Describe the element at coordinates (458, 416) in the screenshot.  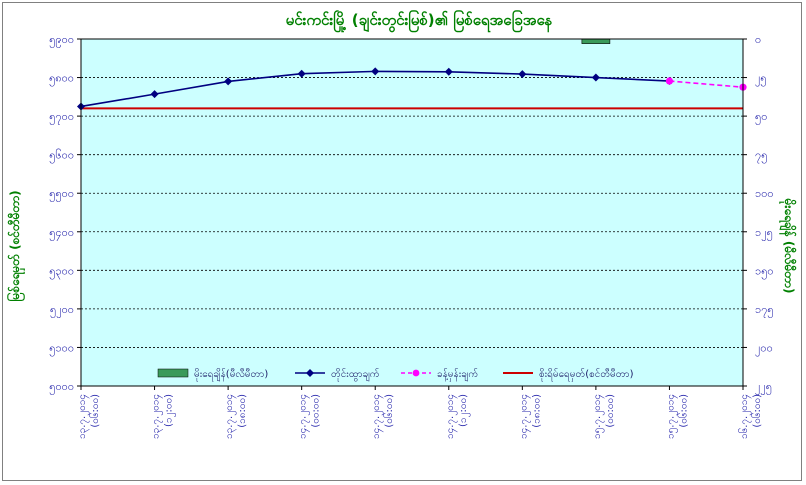
I see `x-tick-label: ၁၄.၇.၂၀၁၄ (၁၂:၀၀)` at that location.